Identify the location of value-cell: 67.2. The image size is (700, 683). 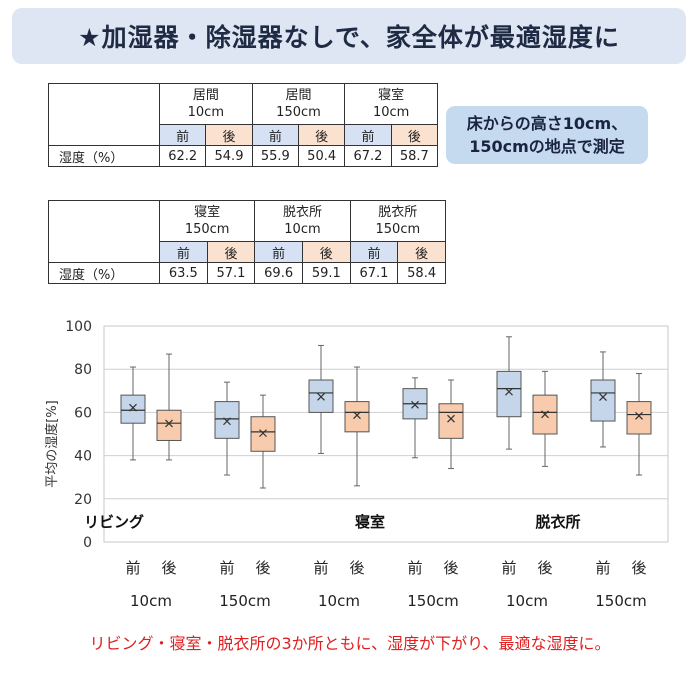
(368, 156).